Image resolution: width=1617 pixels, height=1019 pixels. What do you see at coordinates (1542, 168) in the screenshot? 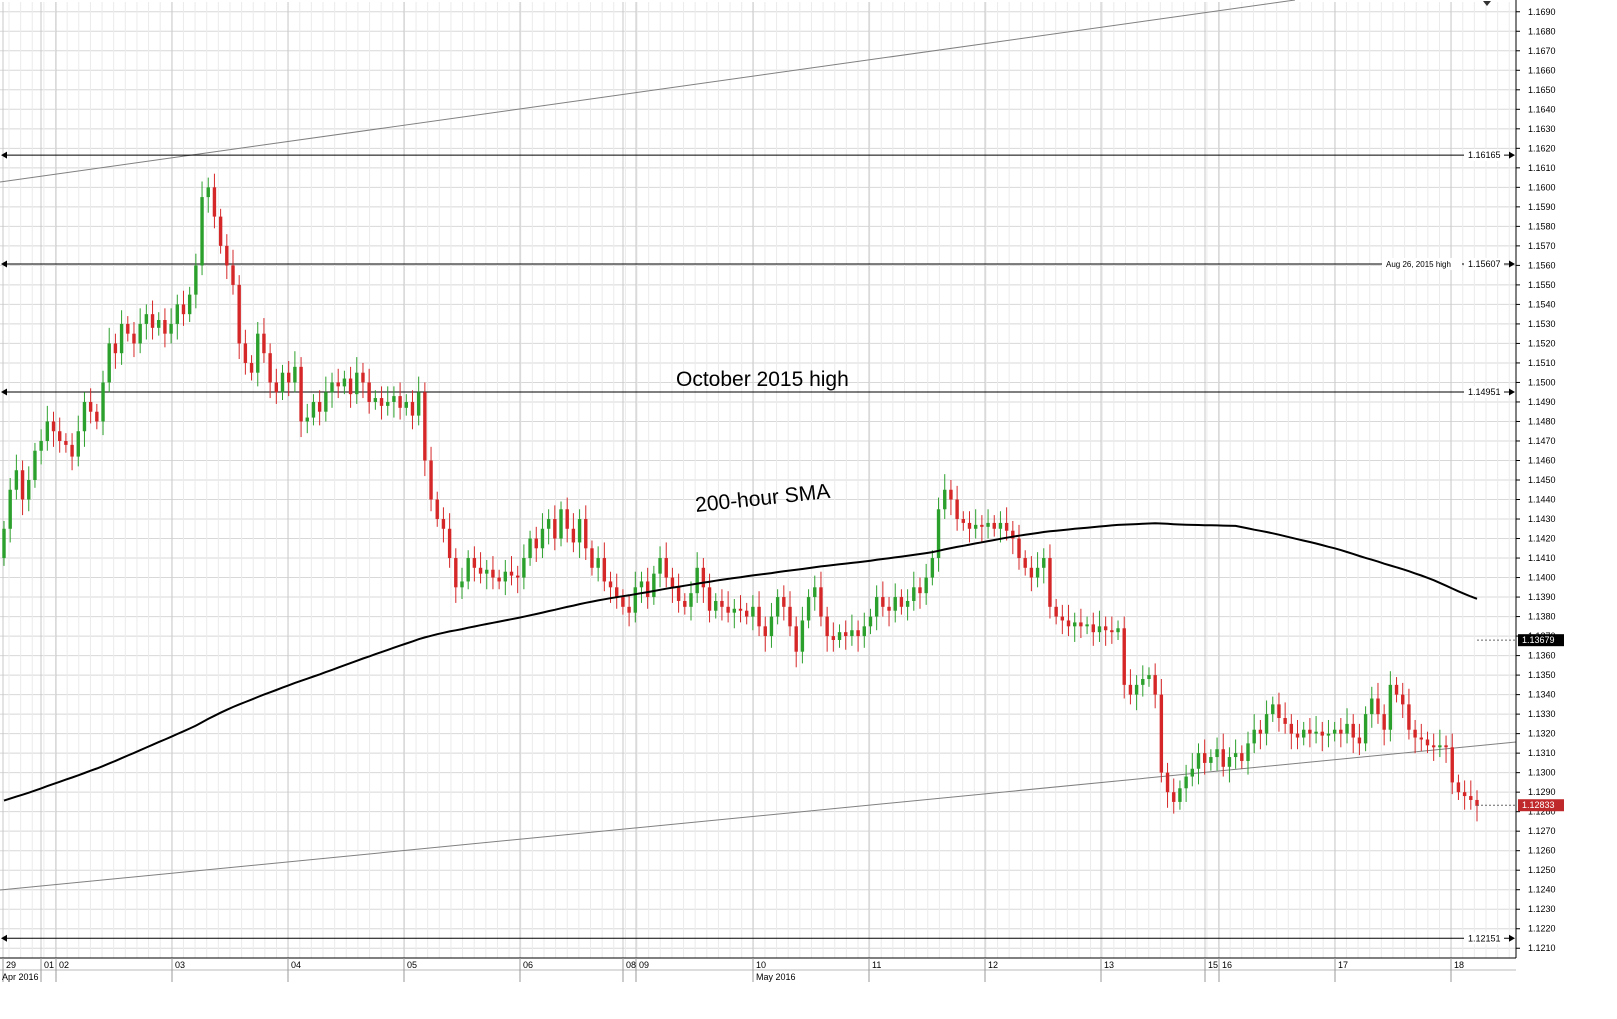
I see `y-tick-label: 1.1610` at bounding box center [1542, 168].